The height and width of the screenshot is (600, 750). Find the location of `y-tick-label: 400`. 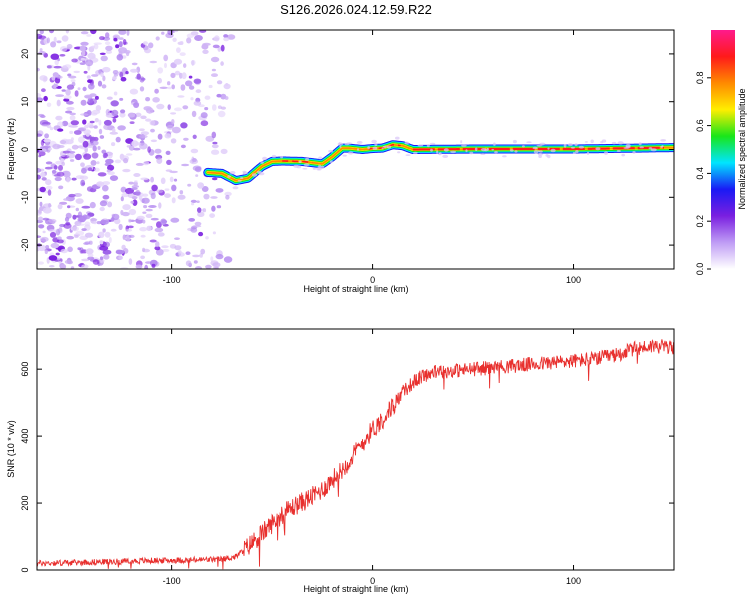

y-tick-label: 400 is located at coordinates (25, 436).